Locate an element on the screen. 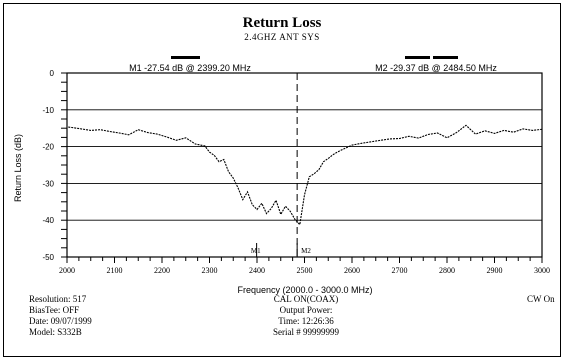  x-tick-label: 2000 is located at coordinates (67, 270).